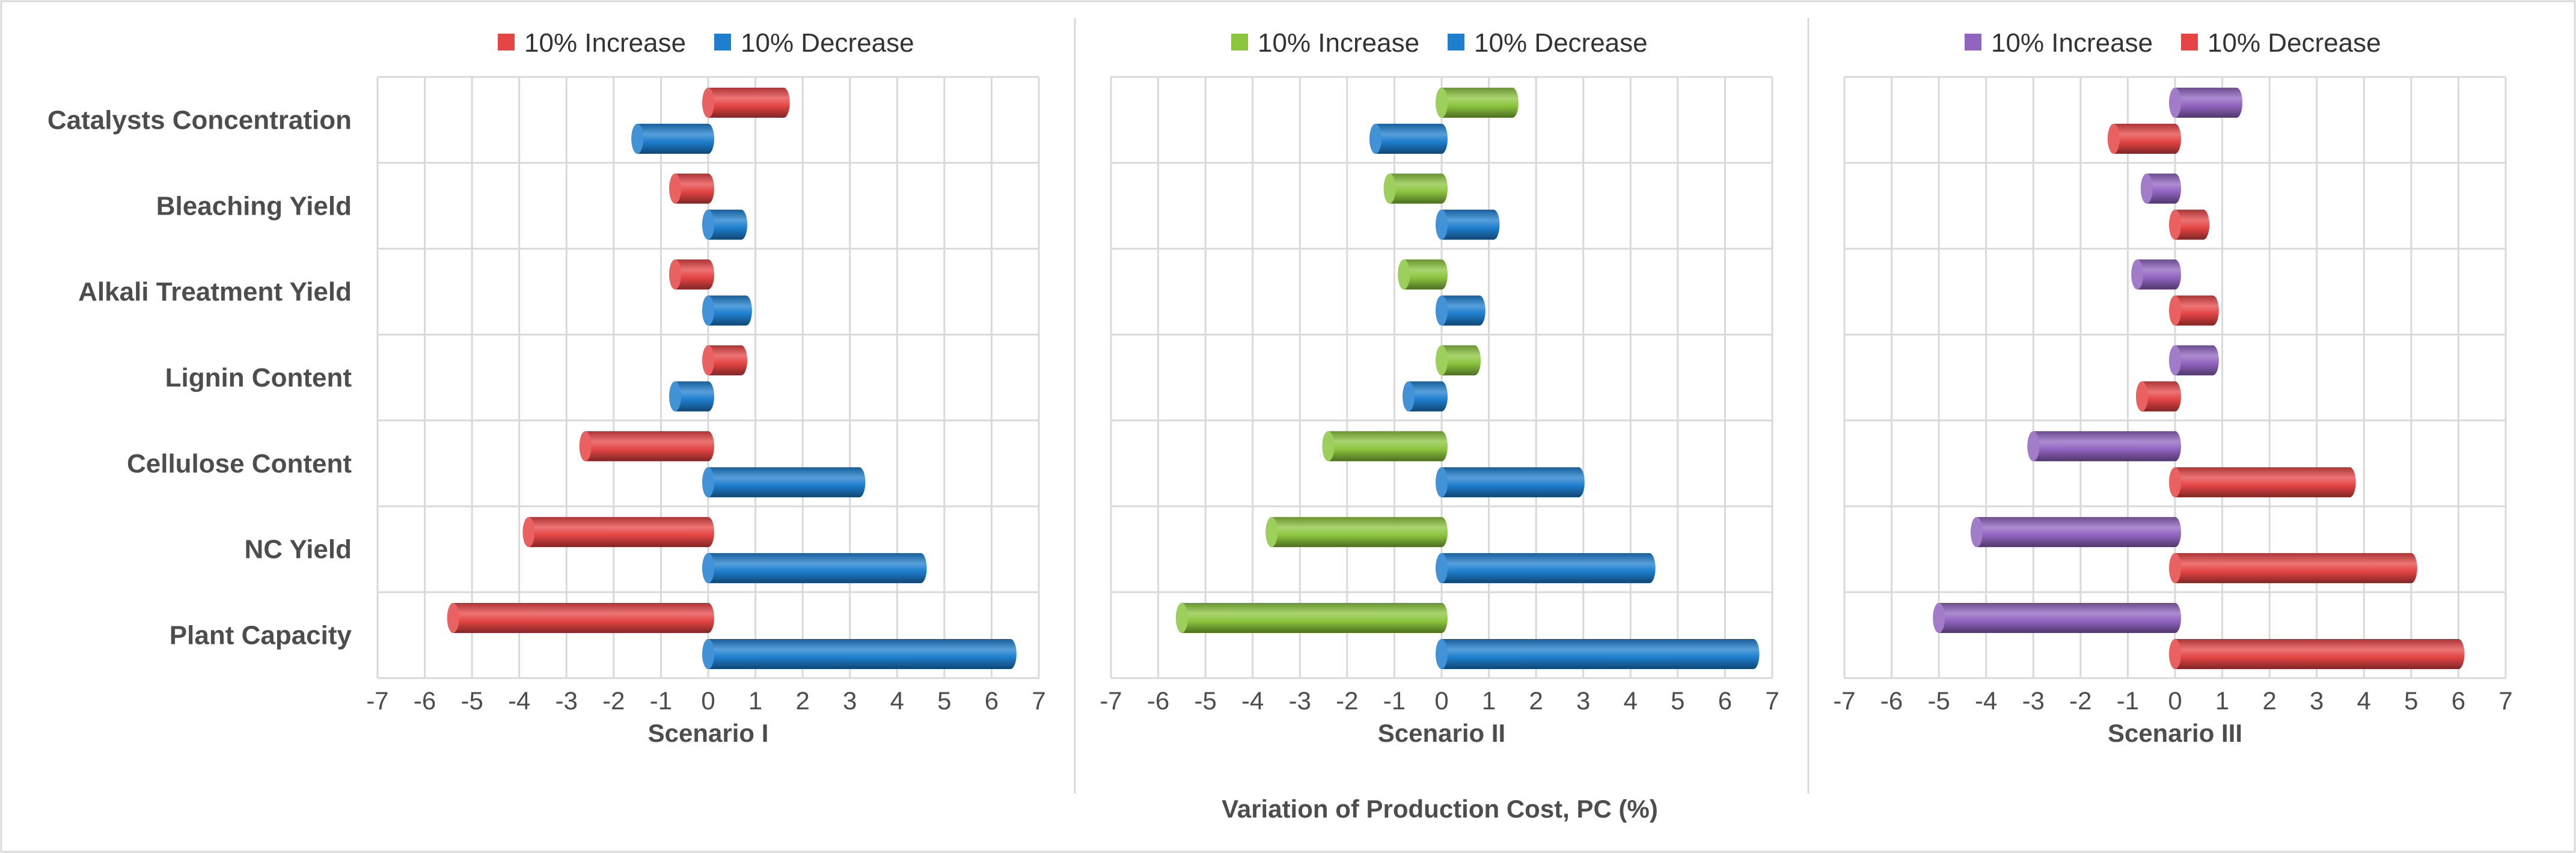 The height and width of the screenshot is (853, 2576). I want to click on scenario-title: Scenario I, so click(708, 733).